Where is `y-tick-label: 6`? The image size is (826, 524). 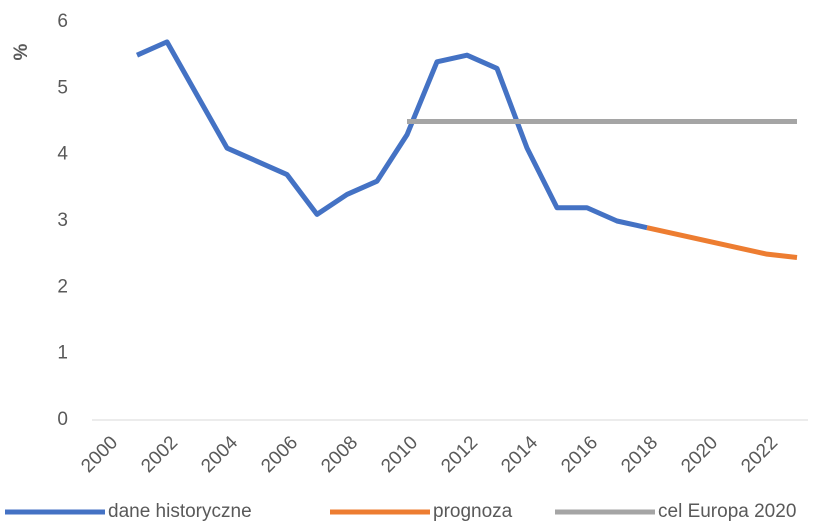 y-tick-label: 6 is located at coordinates (62, 21).